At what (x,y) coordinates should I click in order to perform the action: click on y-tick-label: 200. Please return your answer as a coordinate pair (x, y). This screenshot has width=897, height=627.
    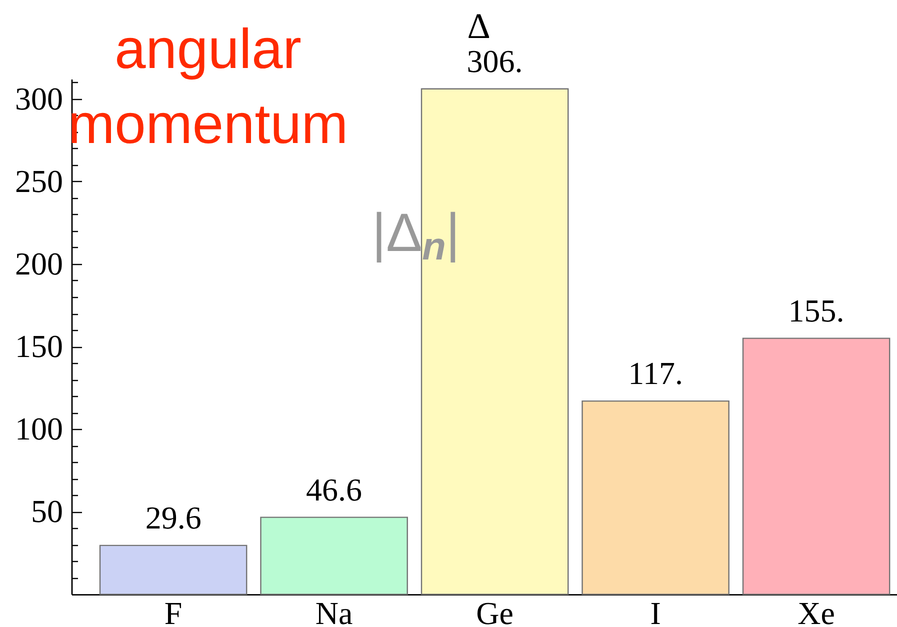
    Looking at the image, I should click on (39, 263).